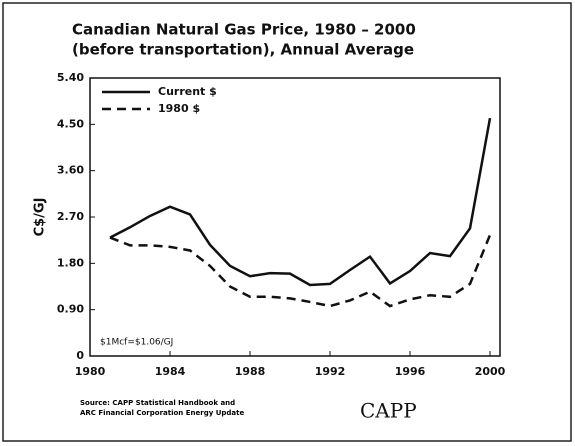 This screenshot has height=446, width=575. Describe the element at coordinates (410, 371) in the screenshot. I see `x-tick-label: 1996` at that location.